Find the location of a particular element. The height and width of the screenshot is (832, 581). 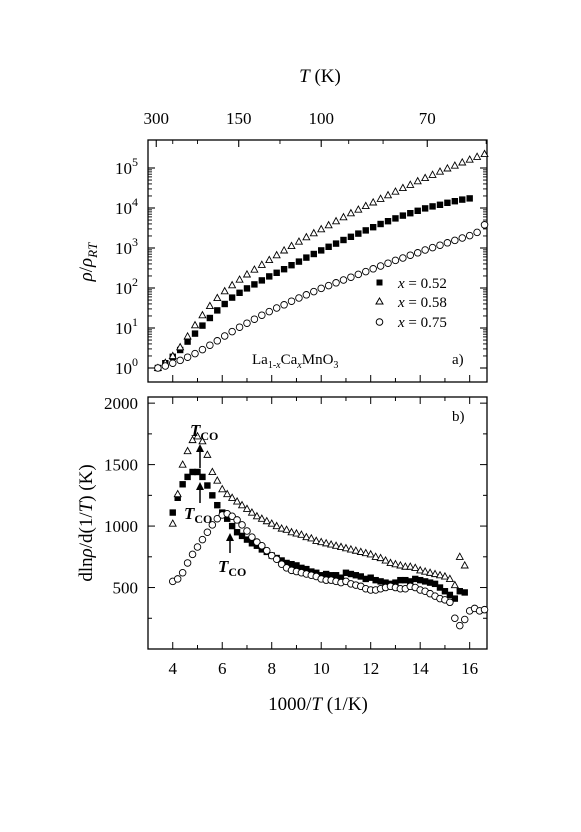

panel-b-y-tick-label: 1000 is located at coordinates (121, 526).